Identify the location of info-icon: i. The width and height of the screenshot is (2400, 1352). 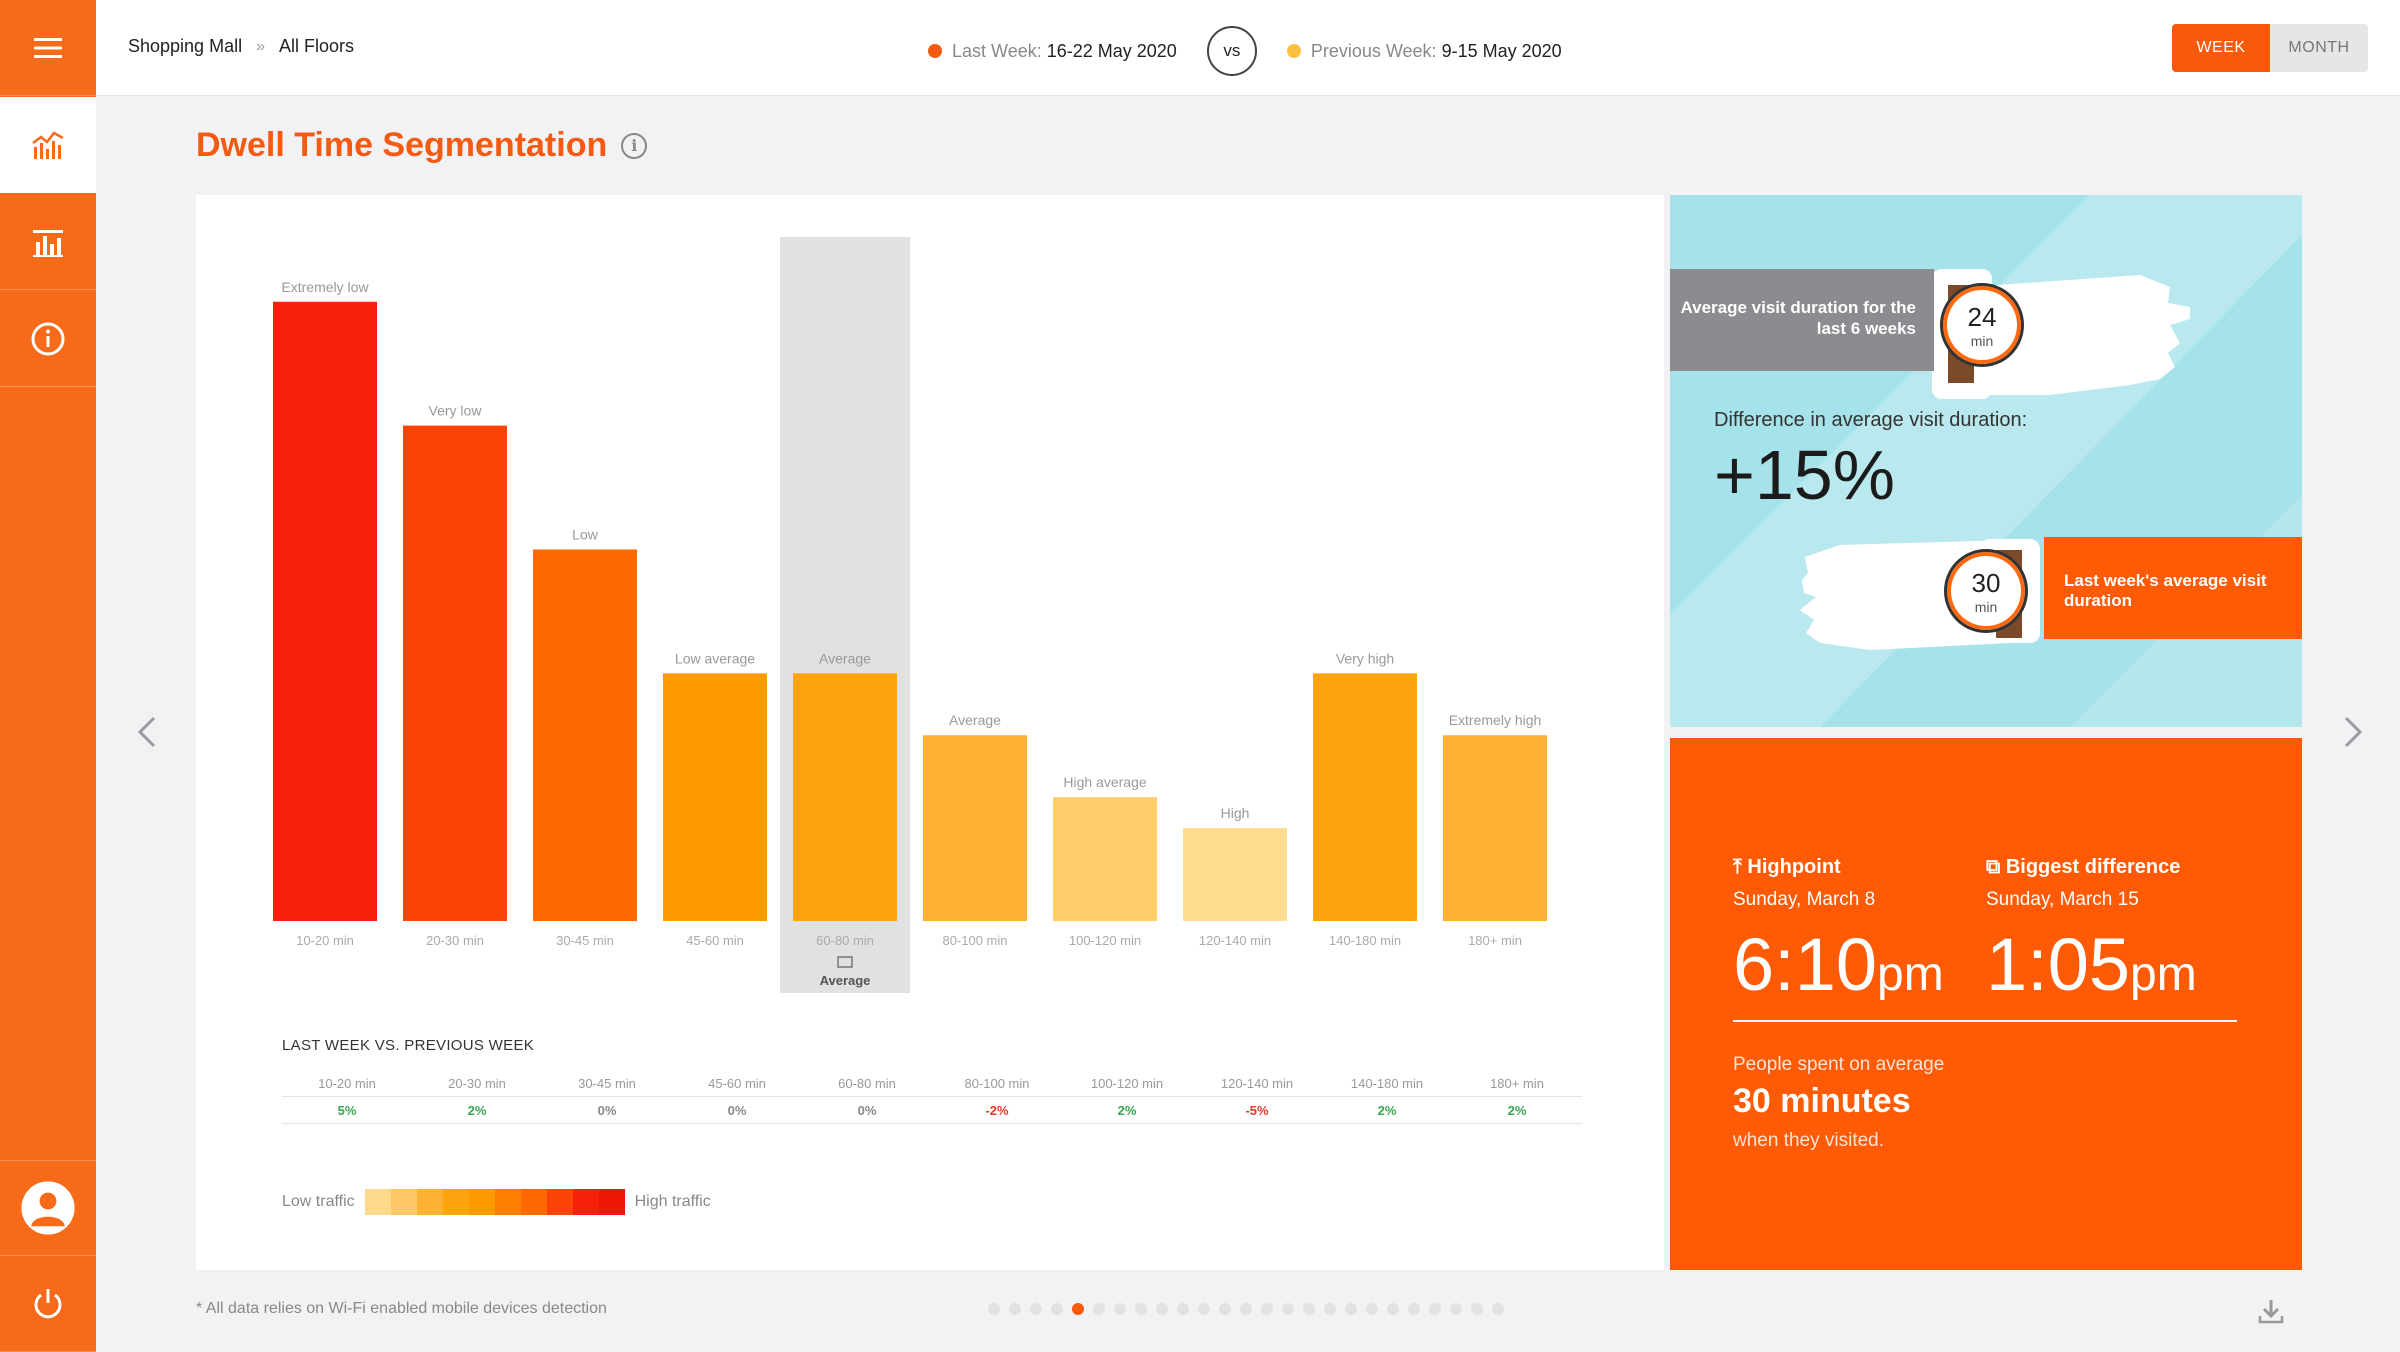
(634, 145).